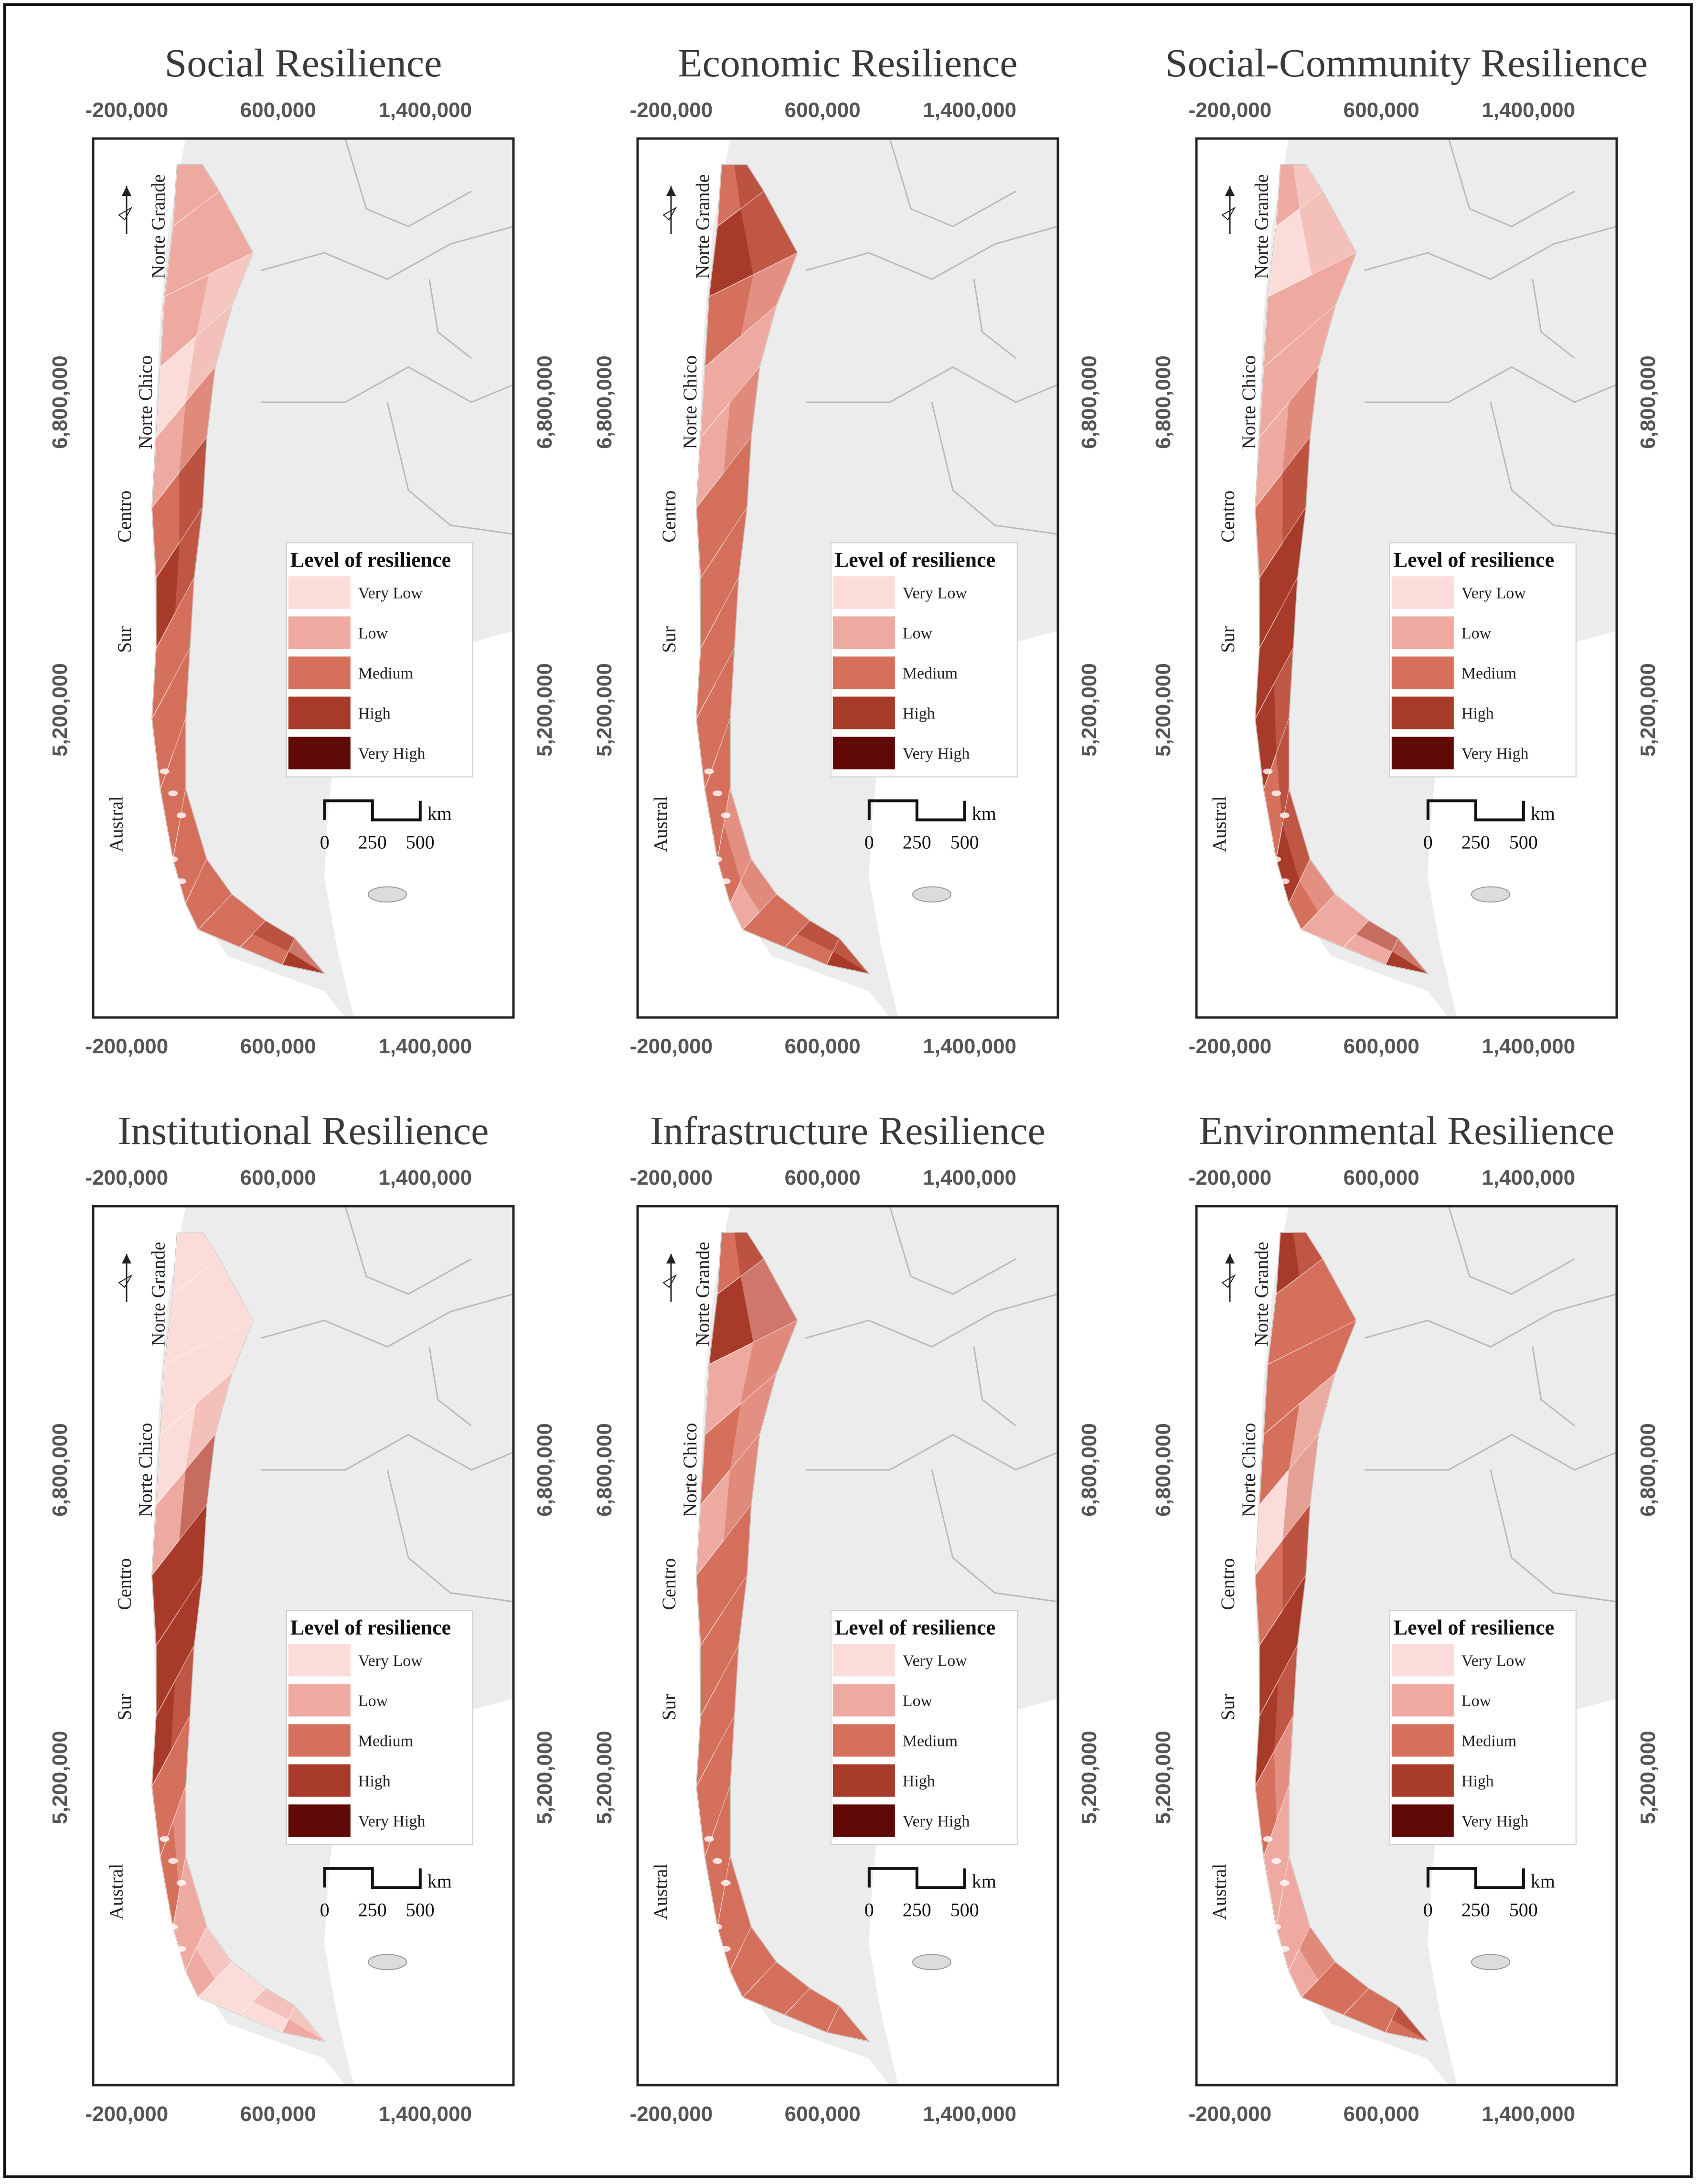 This screenshot has width=1696, height=2184. I want to click on y-axis-right-label: 5,200,000, so click(1089, 710).